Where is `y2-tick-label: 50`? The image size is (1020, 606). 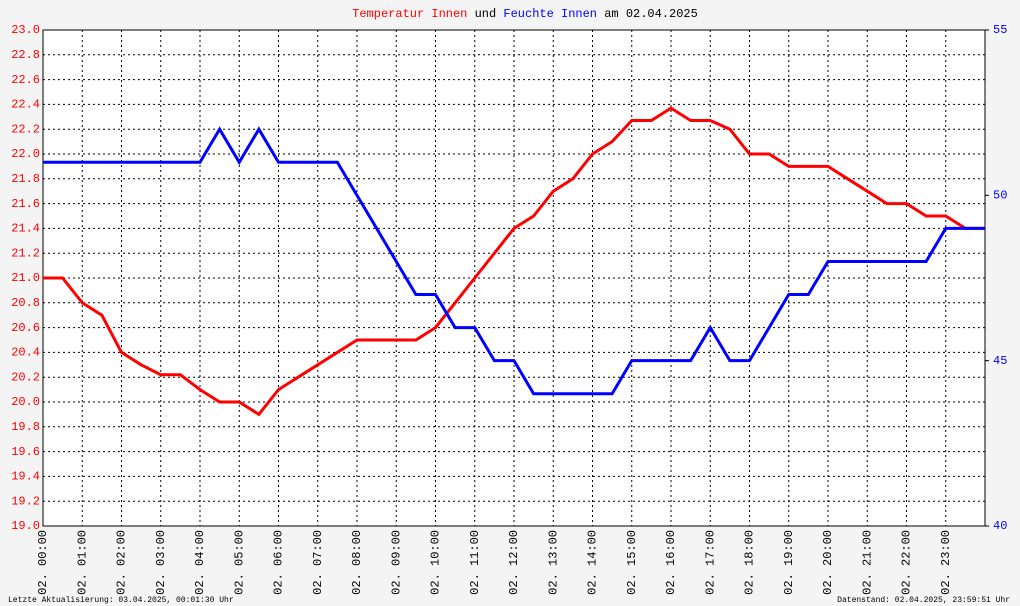
y2-tick-label: 50 is located at coordinates (1000, 196).